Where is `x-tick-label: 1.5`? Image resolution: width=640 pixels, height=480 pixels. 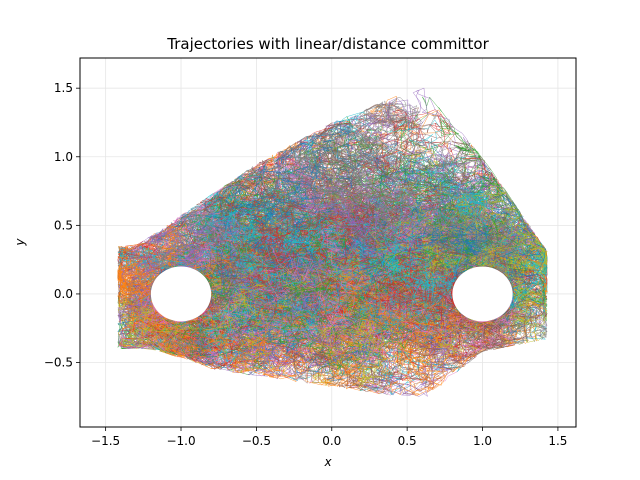 x-tick-label: 1.5 is located at coordinates (557, 441).